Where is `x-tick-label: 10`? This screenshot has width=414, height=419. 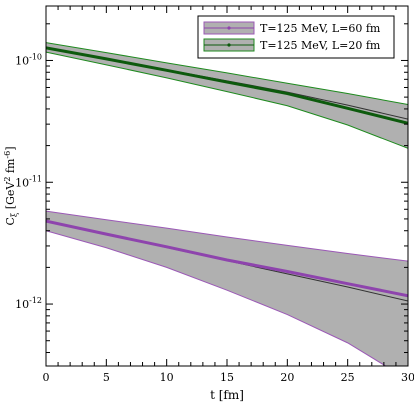
x-tick-label: 10 is located at coordinates (167, 377).